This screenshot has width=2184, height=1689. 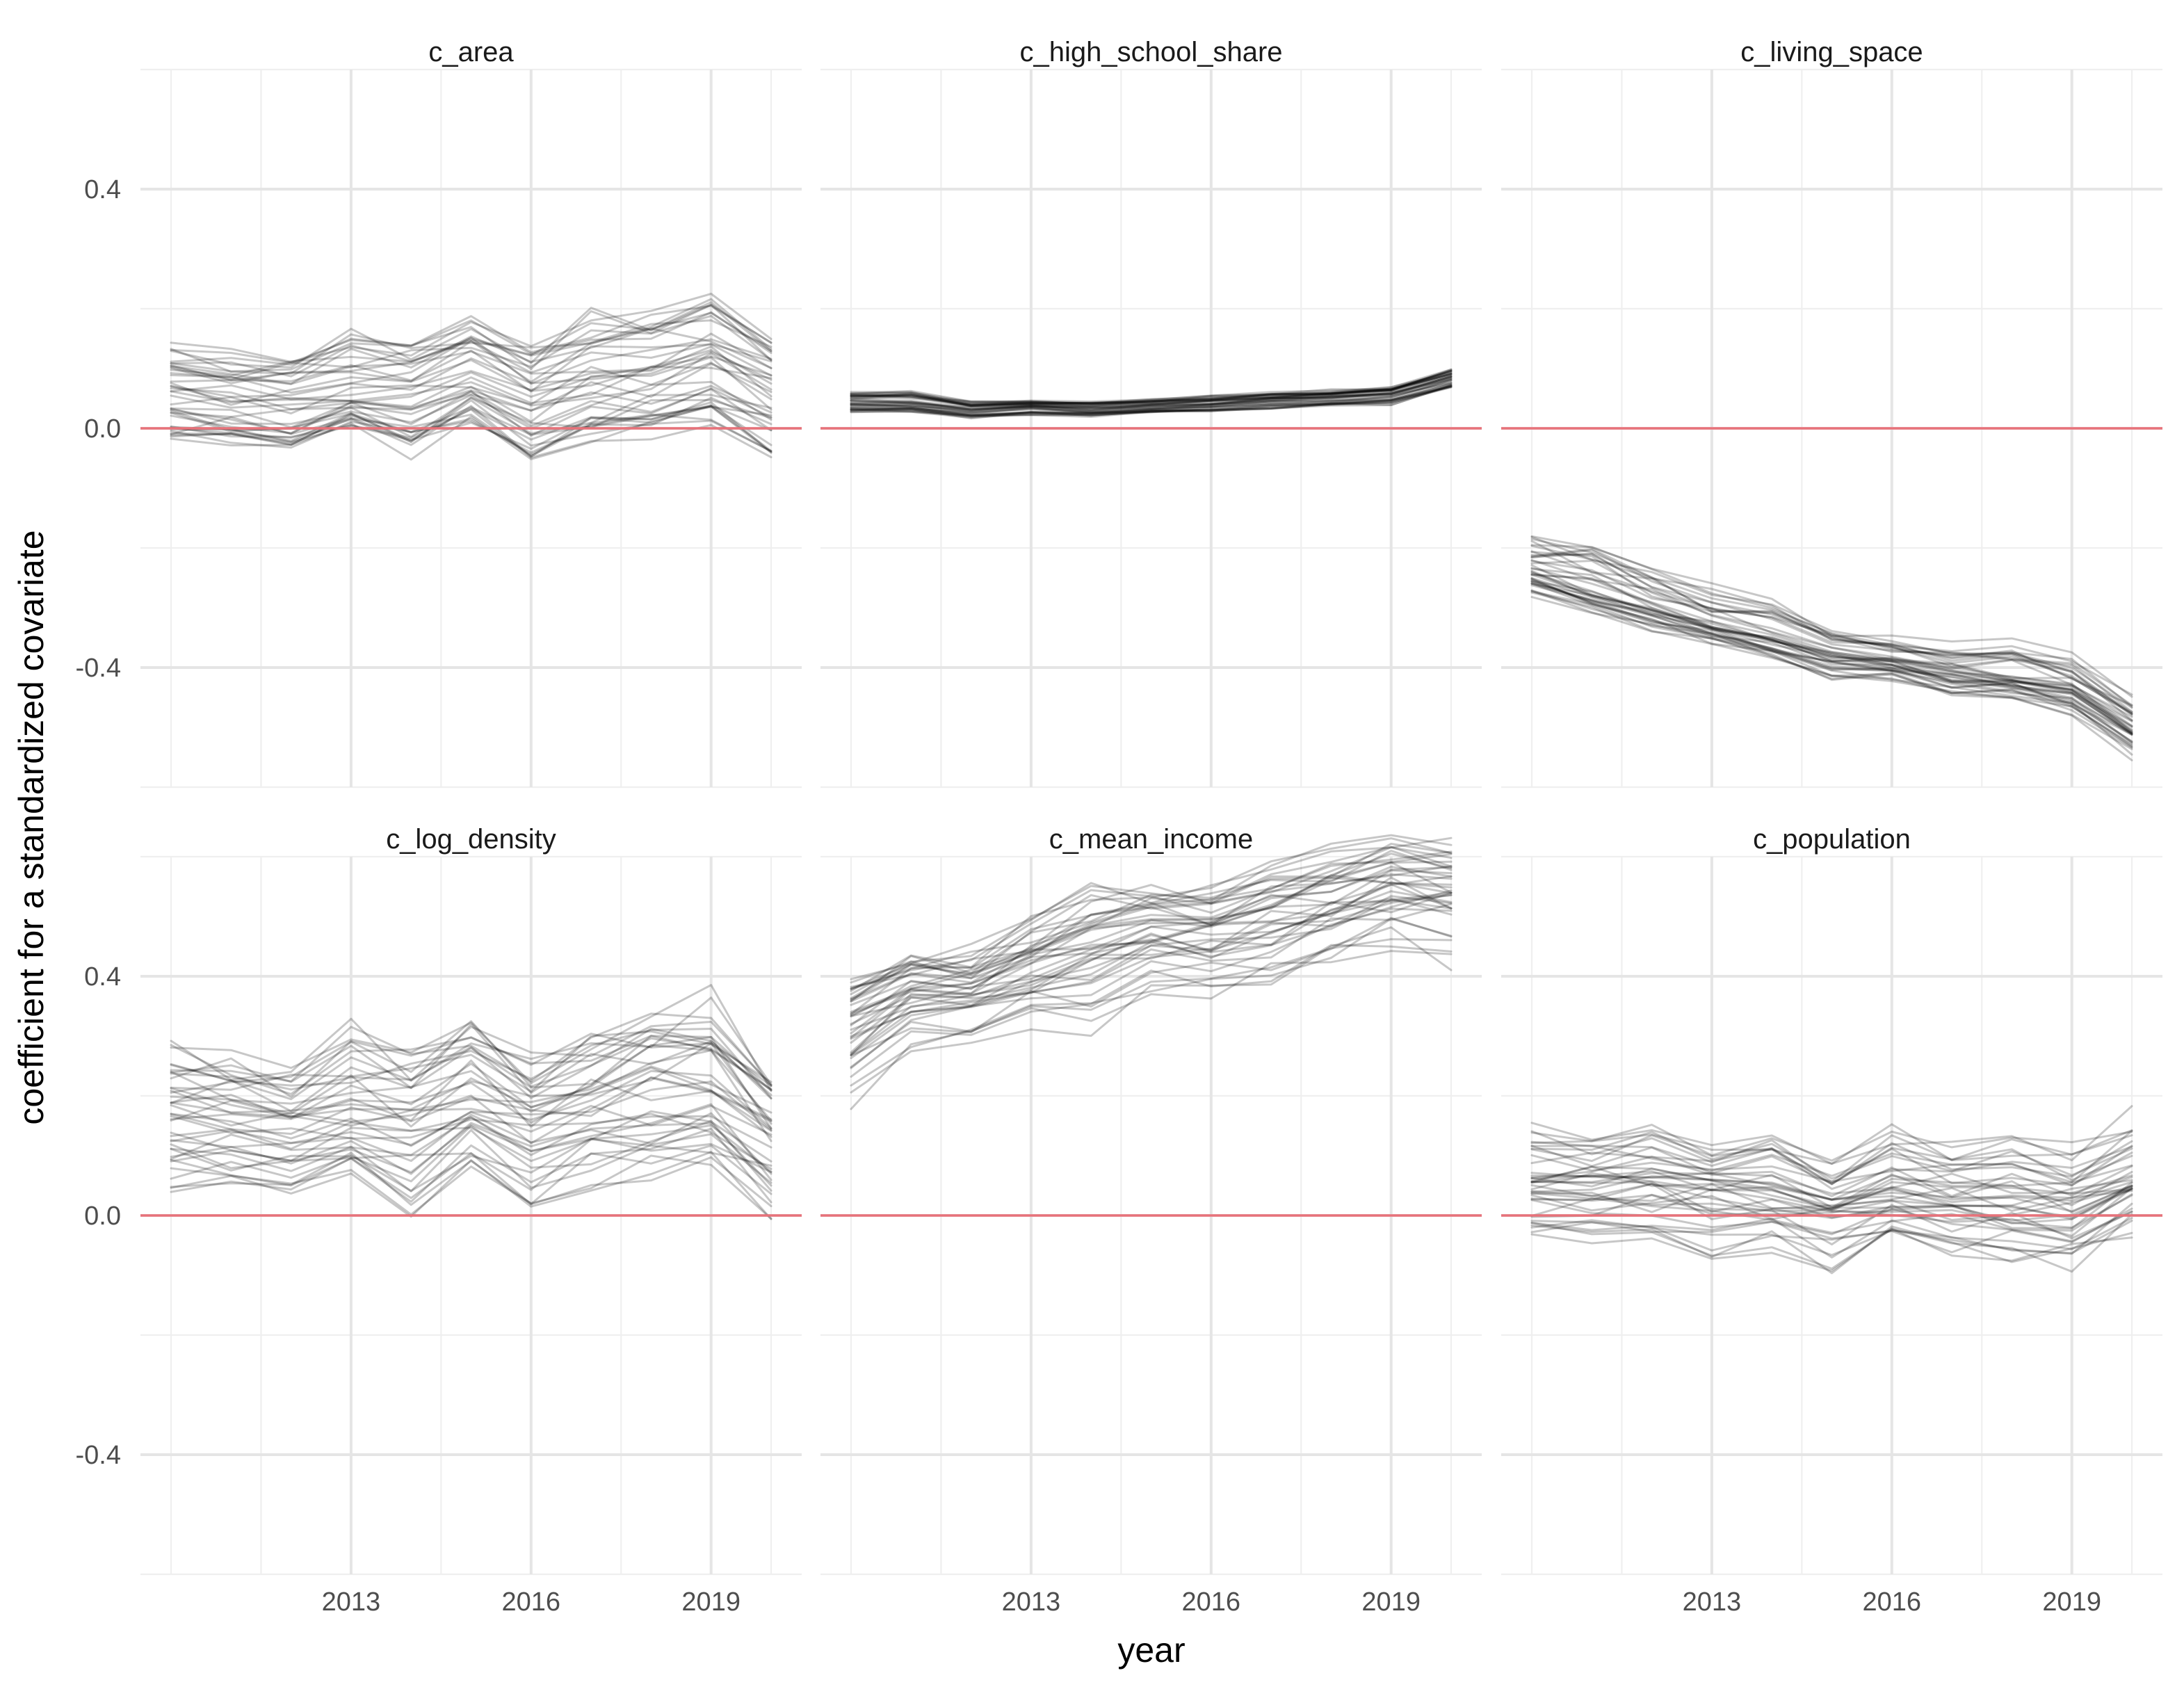 I want to click on panel-title: c_log_density, so click(x=471, y=839).